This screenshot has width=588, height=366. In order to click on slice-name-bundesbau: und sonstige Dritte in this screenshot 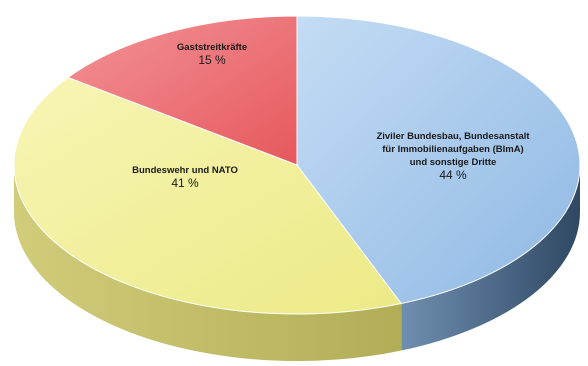, I will do `click(453, 162)`.